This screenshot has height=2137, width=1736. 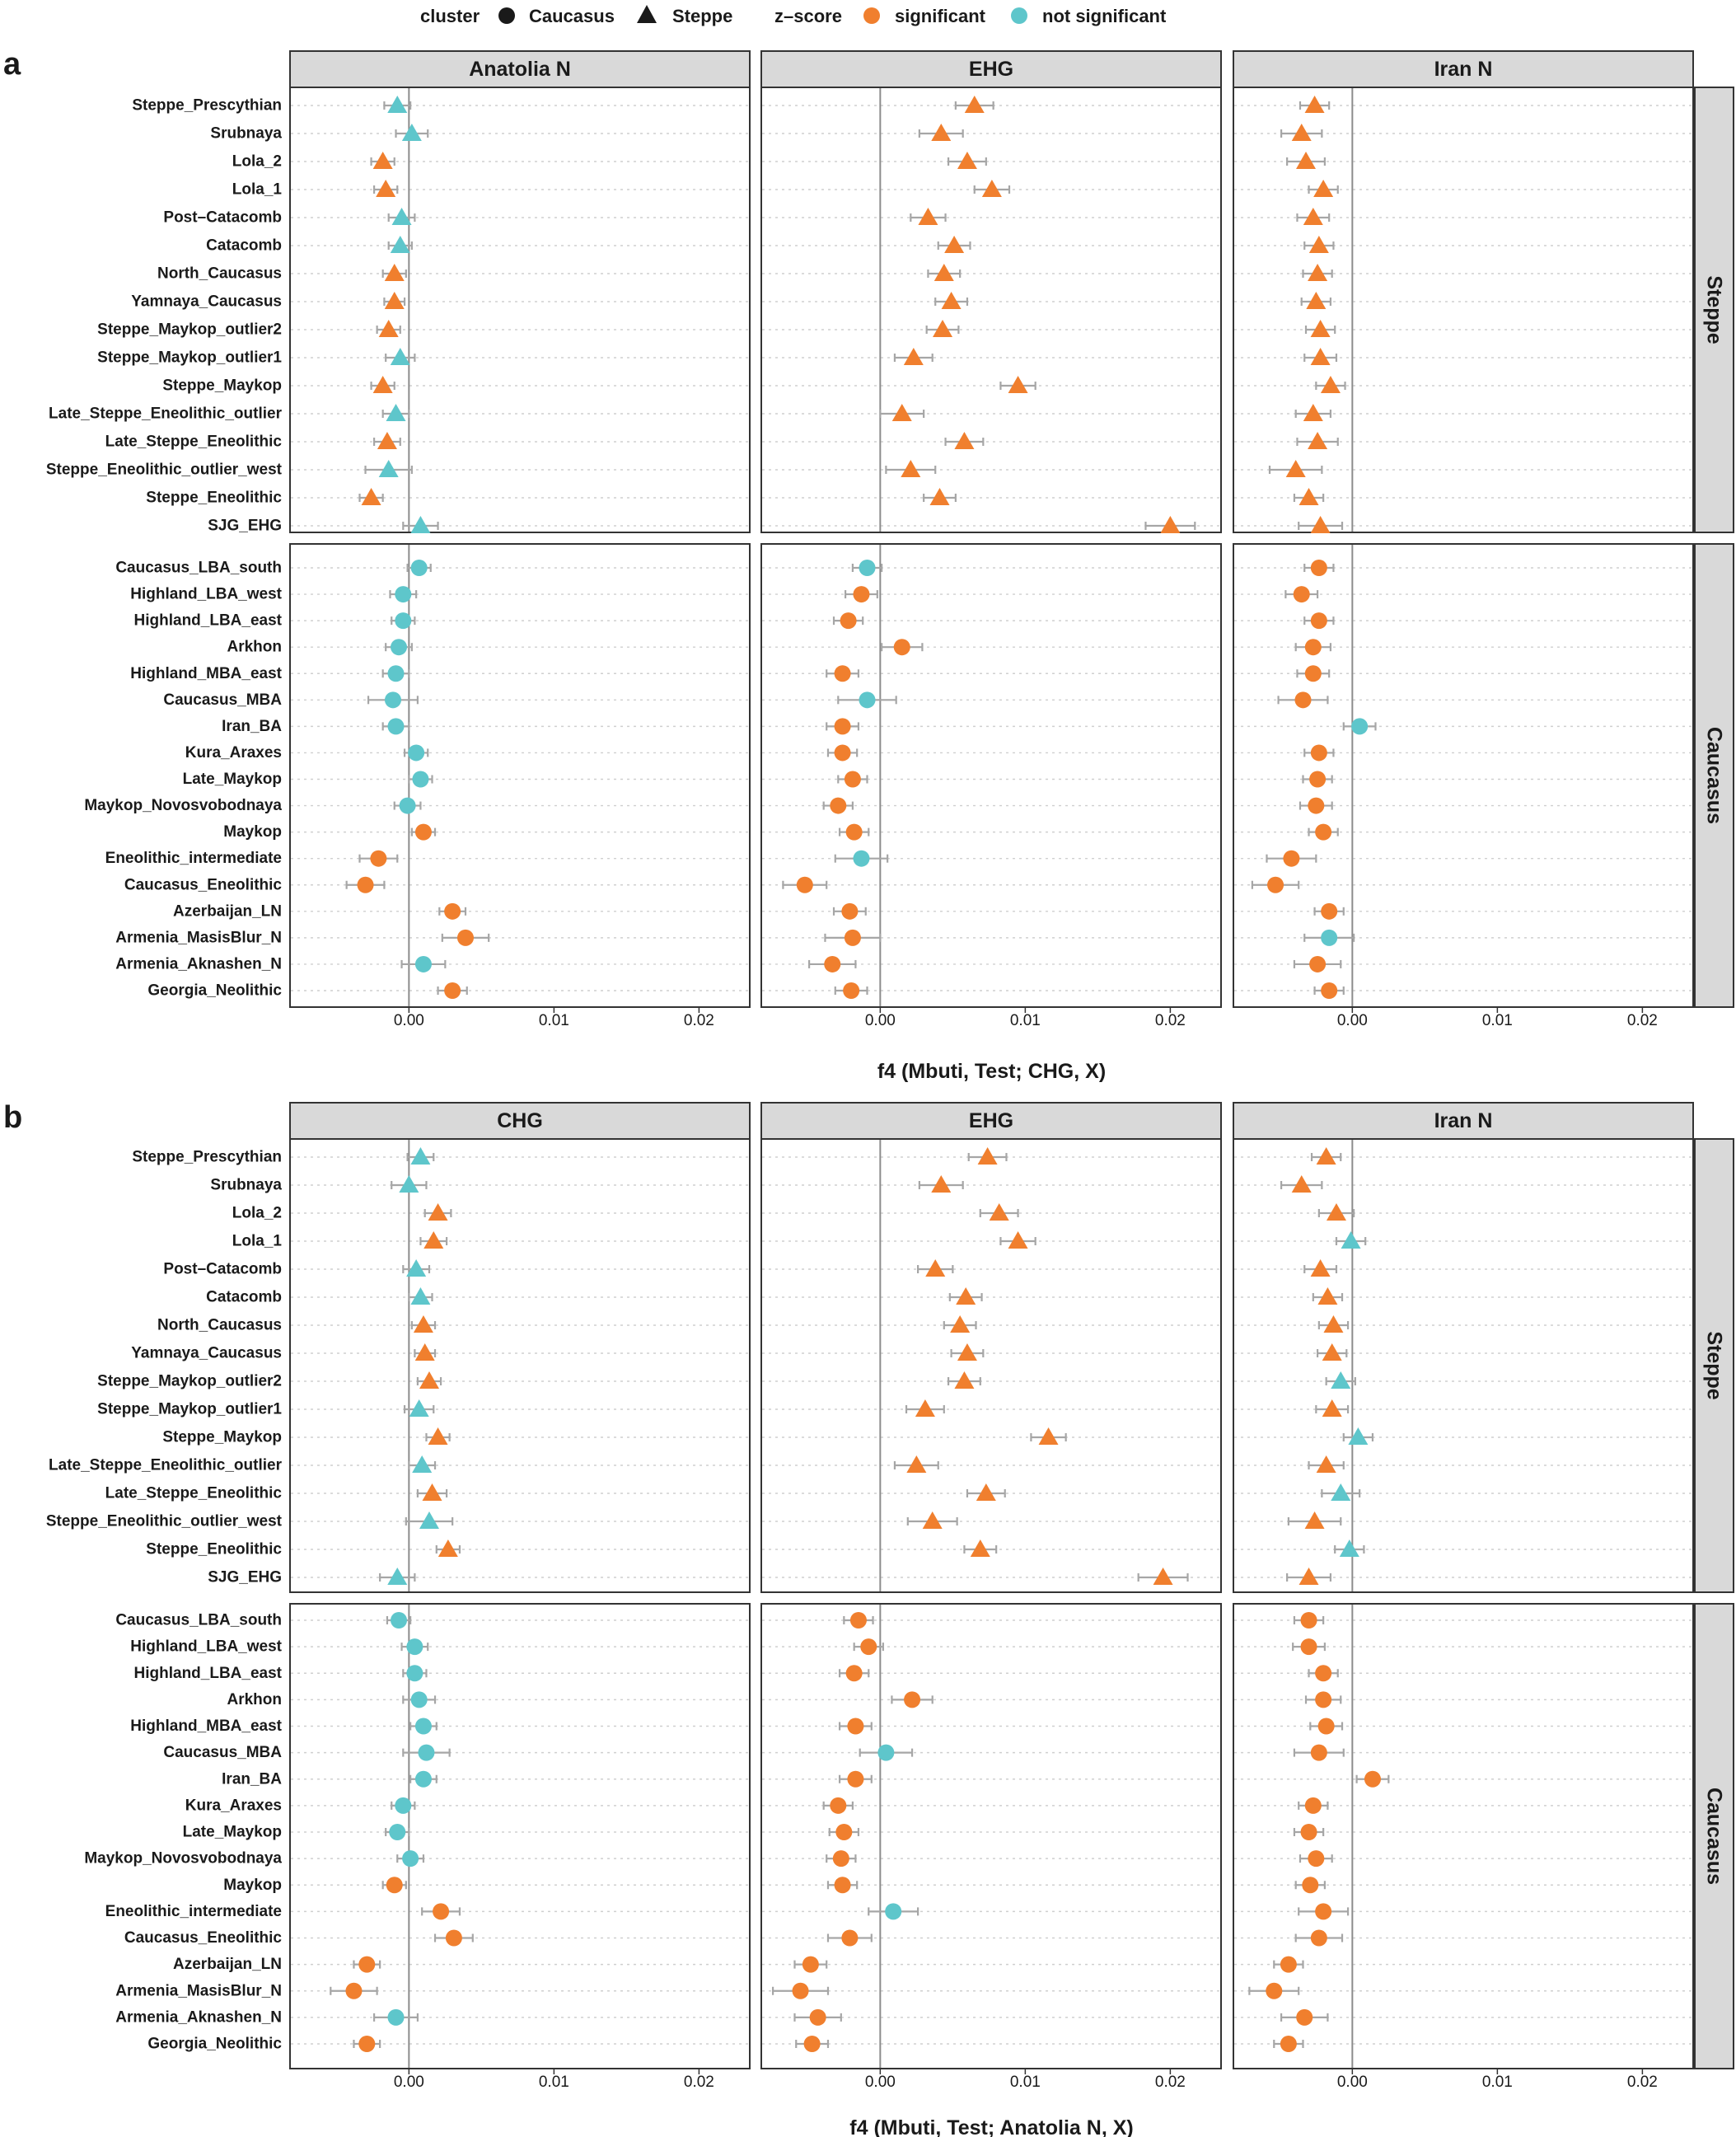 I want to click on data-point-steppe-eneolithic, so click(x=940, y=497).